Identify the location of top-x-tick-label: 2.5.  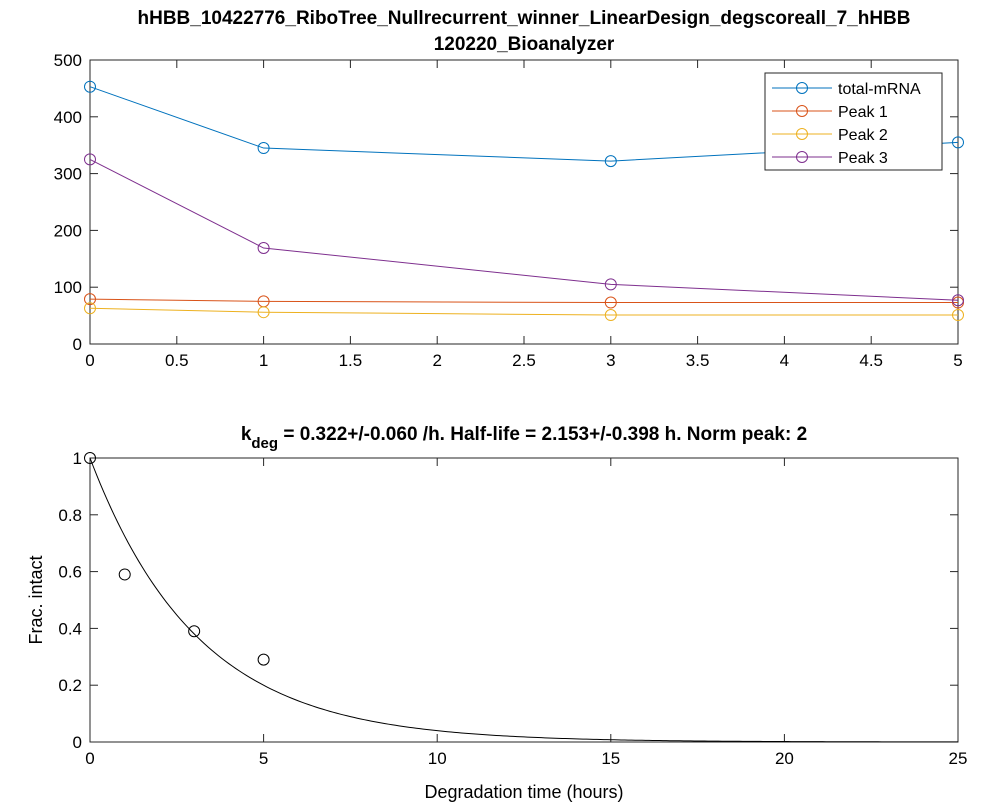
(524, 360).